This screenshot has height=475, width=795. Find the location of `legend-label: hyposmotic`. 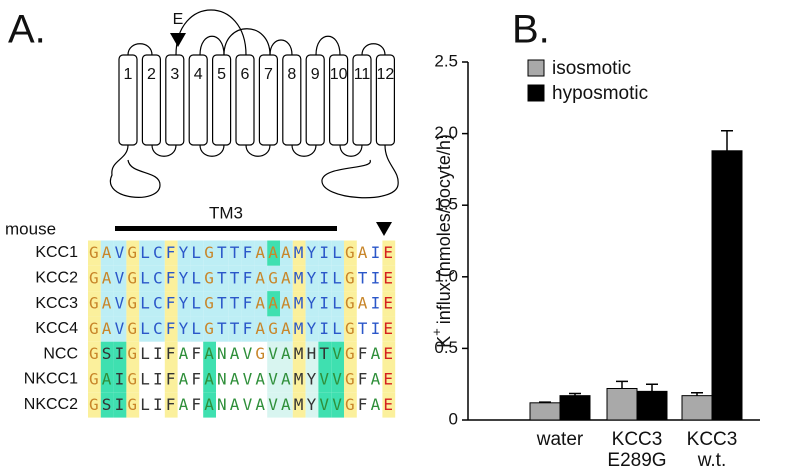

legend-label: hyposmotic is located at coordinates (600, 93).